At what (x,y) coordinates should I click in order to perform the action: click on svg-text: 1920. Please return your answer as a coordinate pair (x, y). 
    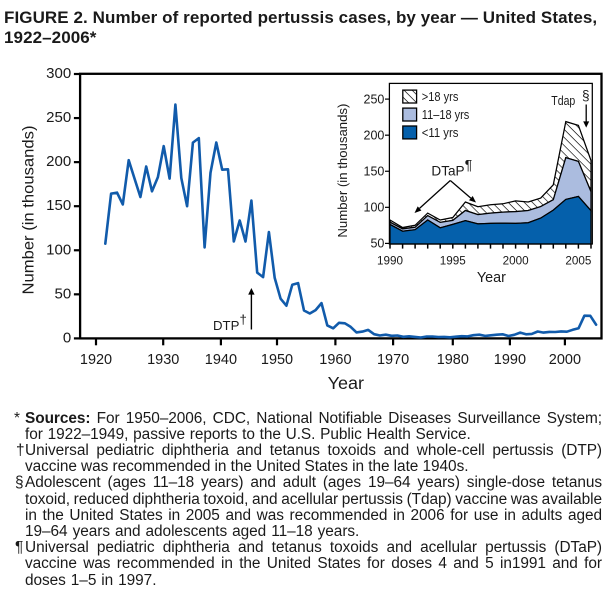
    Looking at the image, I should click on (96, 359).